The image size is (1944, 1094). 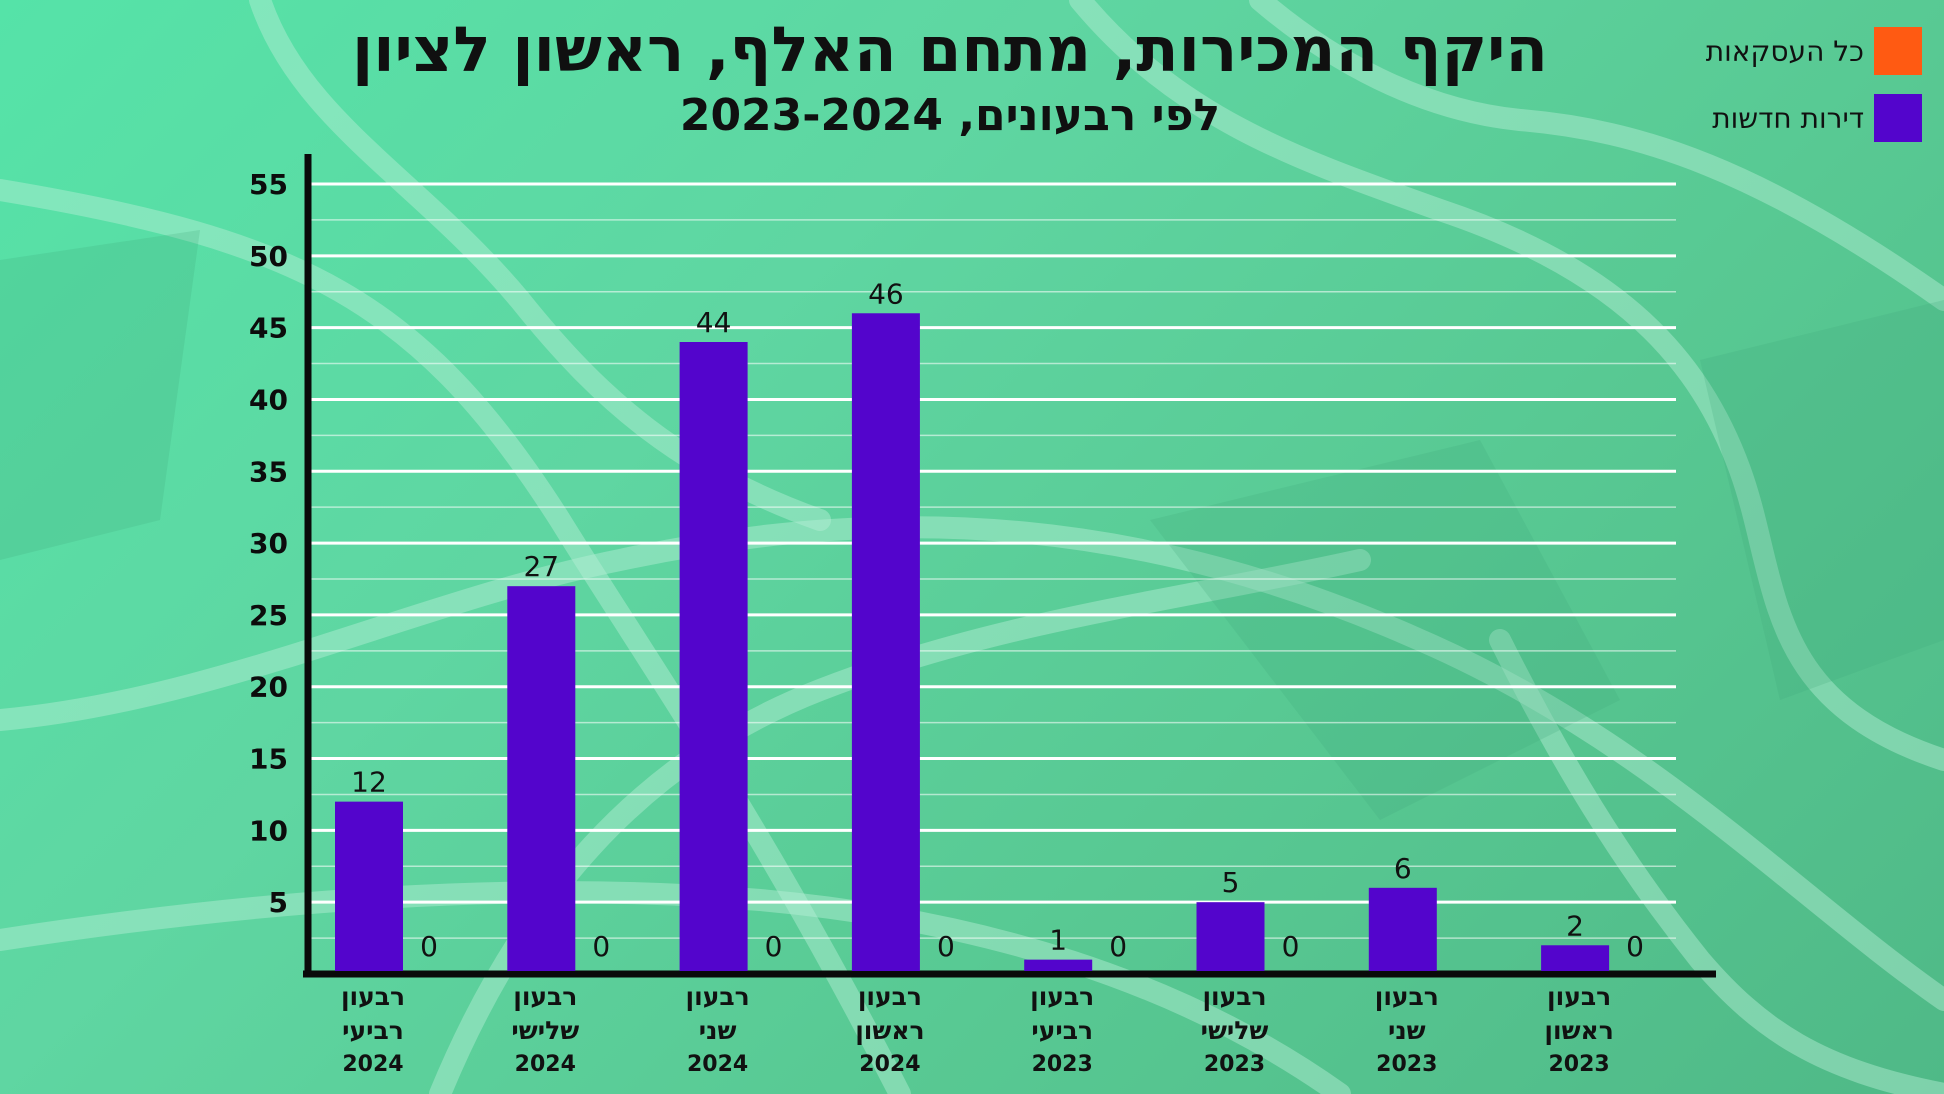 What do you see at coordinates (1231, 882) in the screenshot?
I see `data-label-new-apartments: 5` at bounding box center [1231, 882].